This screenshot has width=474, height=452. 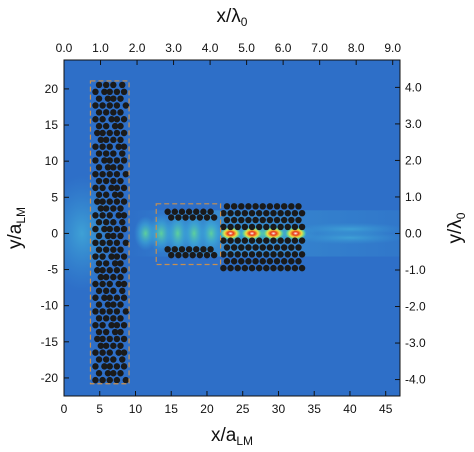 I want to click on bottom-axis-tick-label: 5, so click(x=99, y=409).